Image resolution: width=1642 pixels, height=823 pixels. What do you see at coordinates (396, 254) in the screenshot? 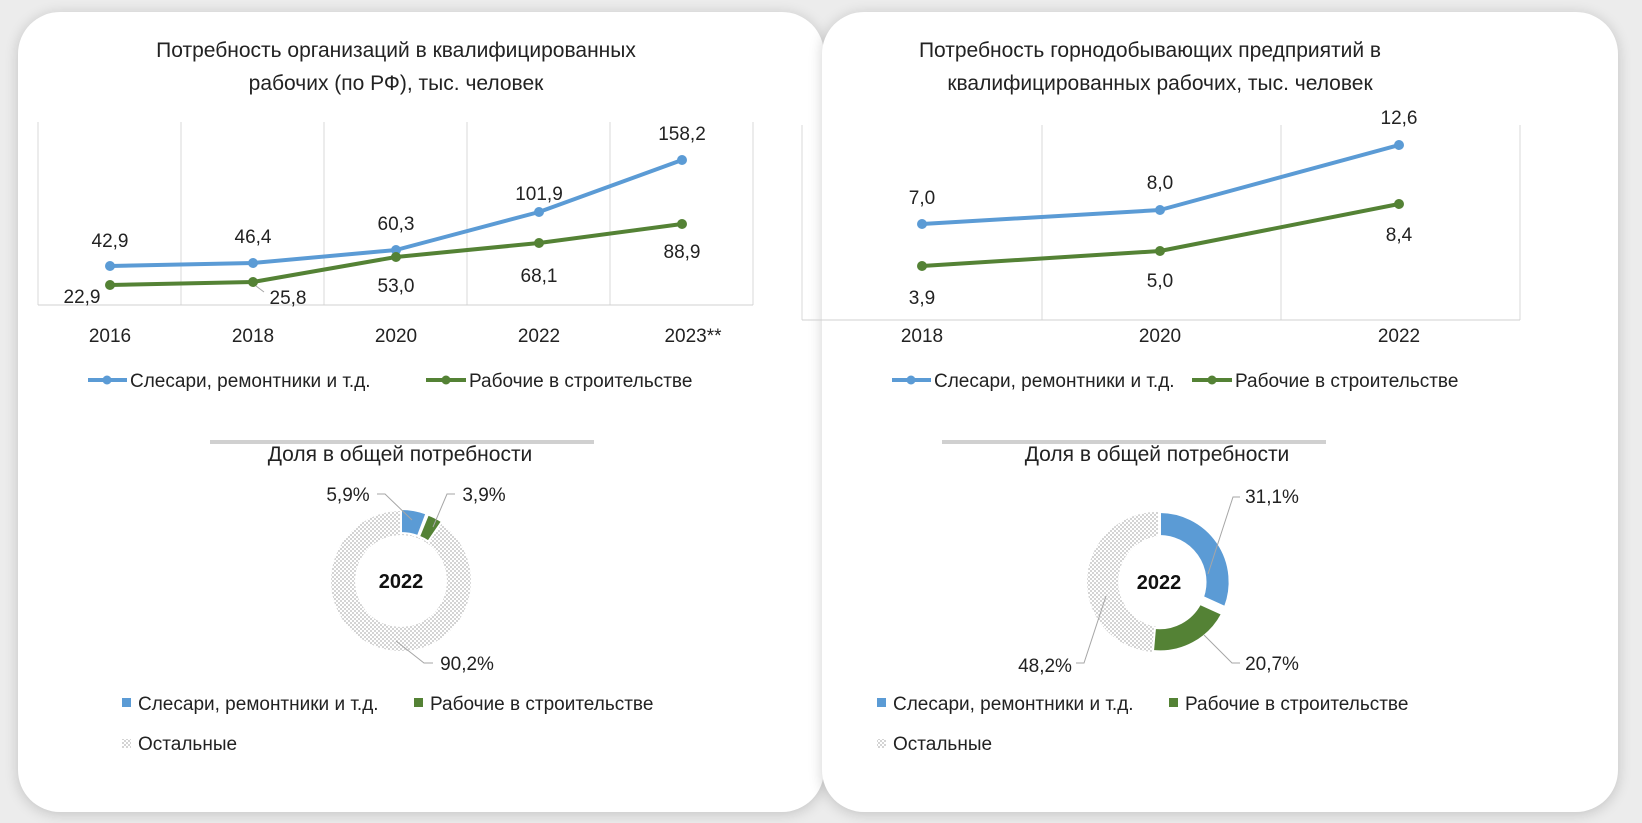
I see `left-series-green-markers` at bounding box center [396, 254].